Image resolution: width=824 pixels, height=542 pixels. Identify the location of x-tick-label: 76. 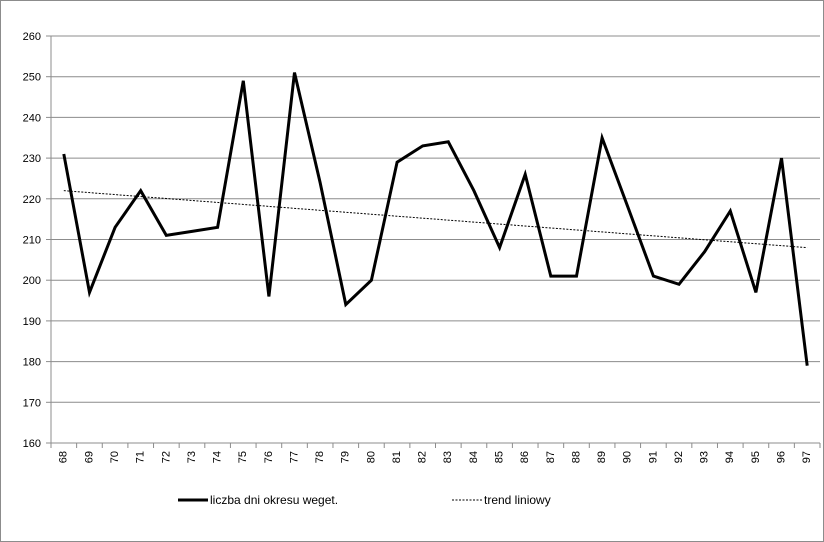
(269, 457).